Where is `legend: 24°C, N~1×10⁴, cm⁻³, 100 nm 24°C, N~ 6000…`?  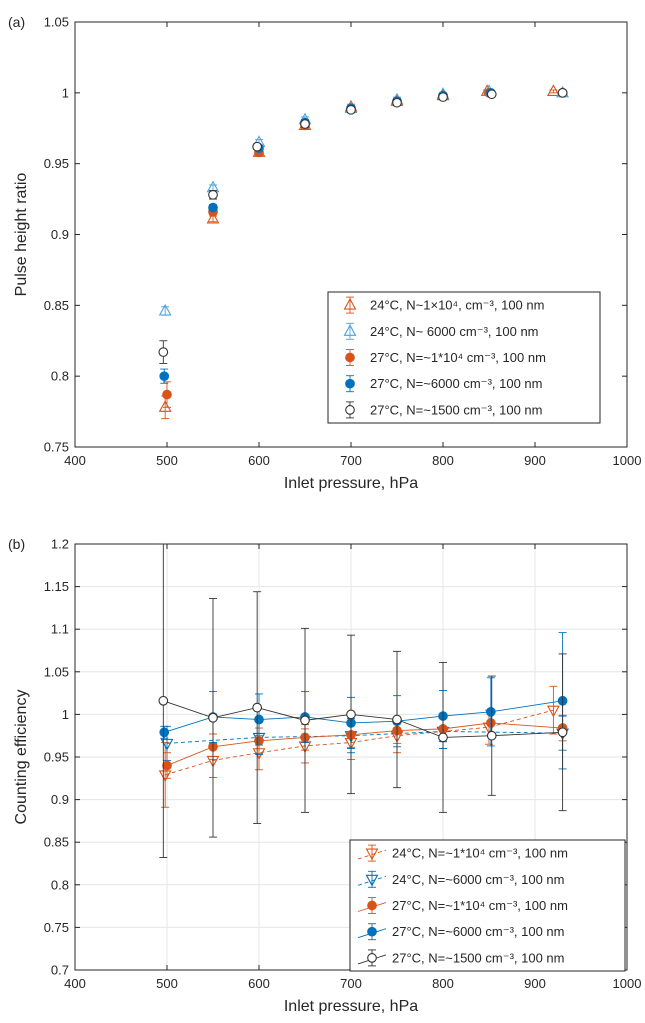 legend: 24°C, N~1×10⁴, cm⁻³, 100 nm 24°C, N~ 6000… is located at coordinates (464, 357).